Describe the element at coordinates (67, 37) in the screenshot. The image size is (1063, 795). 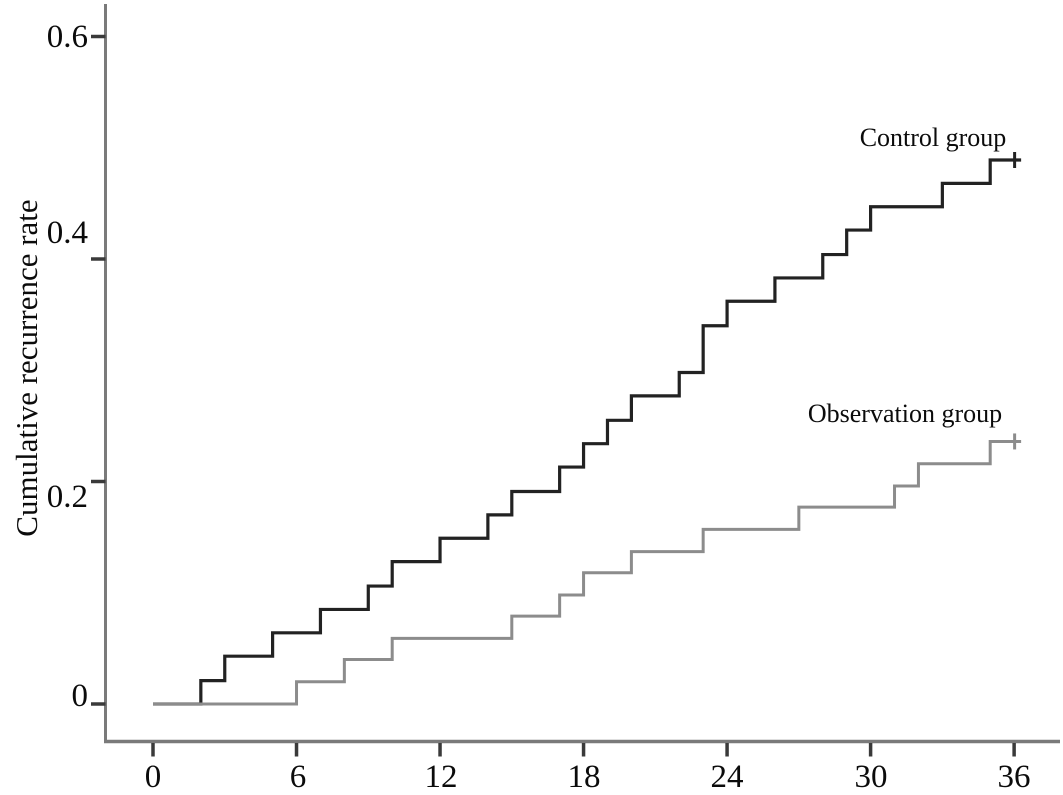
I see `y-tick-label-0-6: 0.6` at that location.